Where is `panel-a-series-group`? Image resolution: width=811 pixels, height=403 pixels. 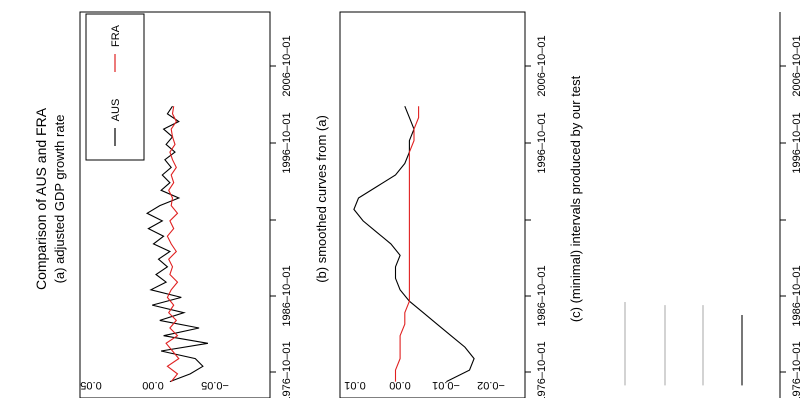 panel-a-series-group is located at coordinates (176, 244).